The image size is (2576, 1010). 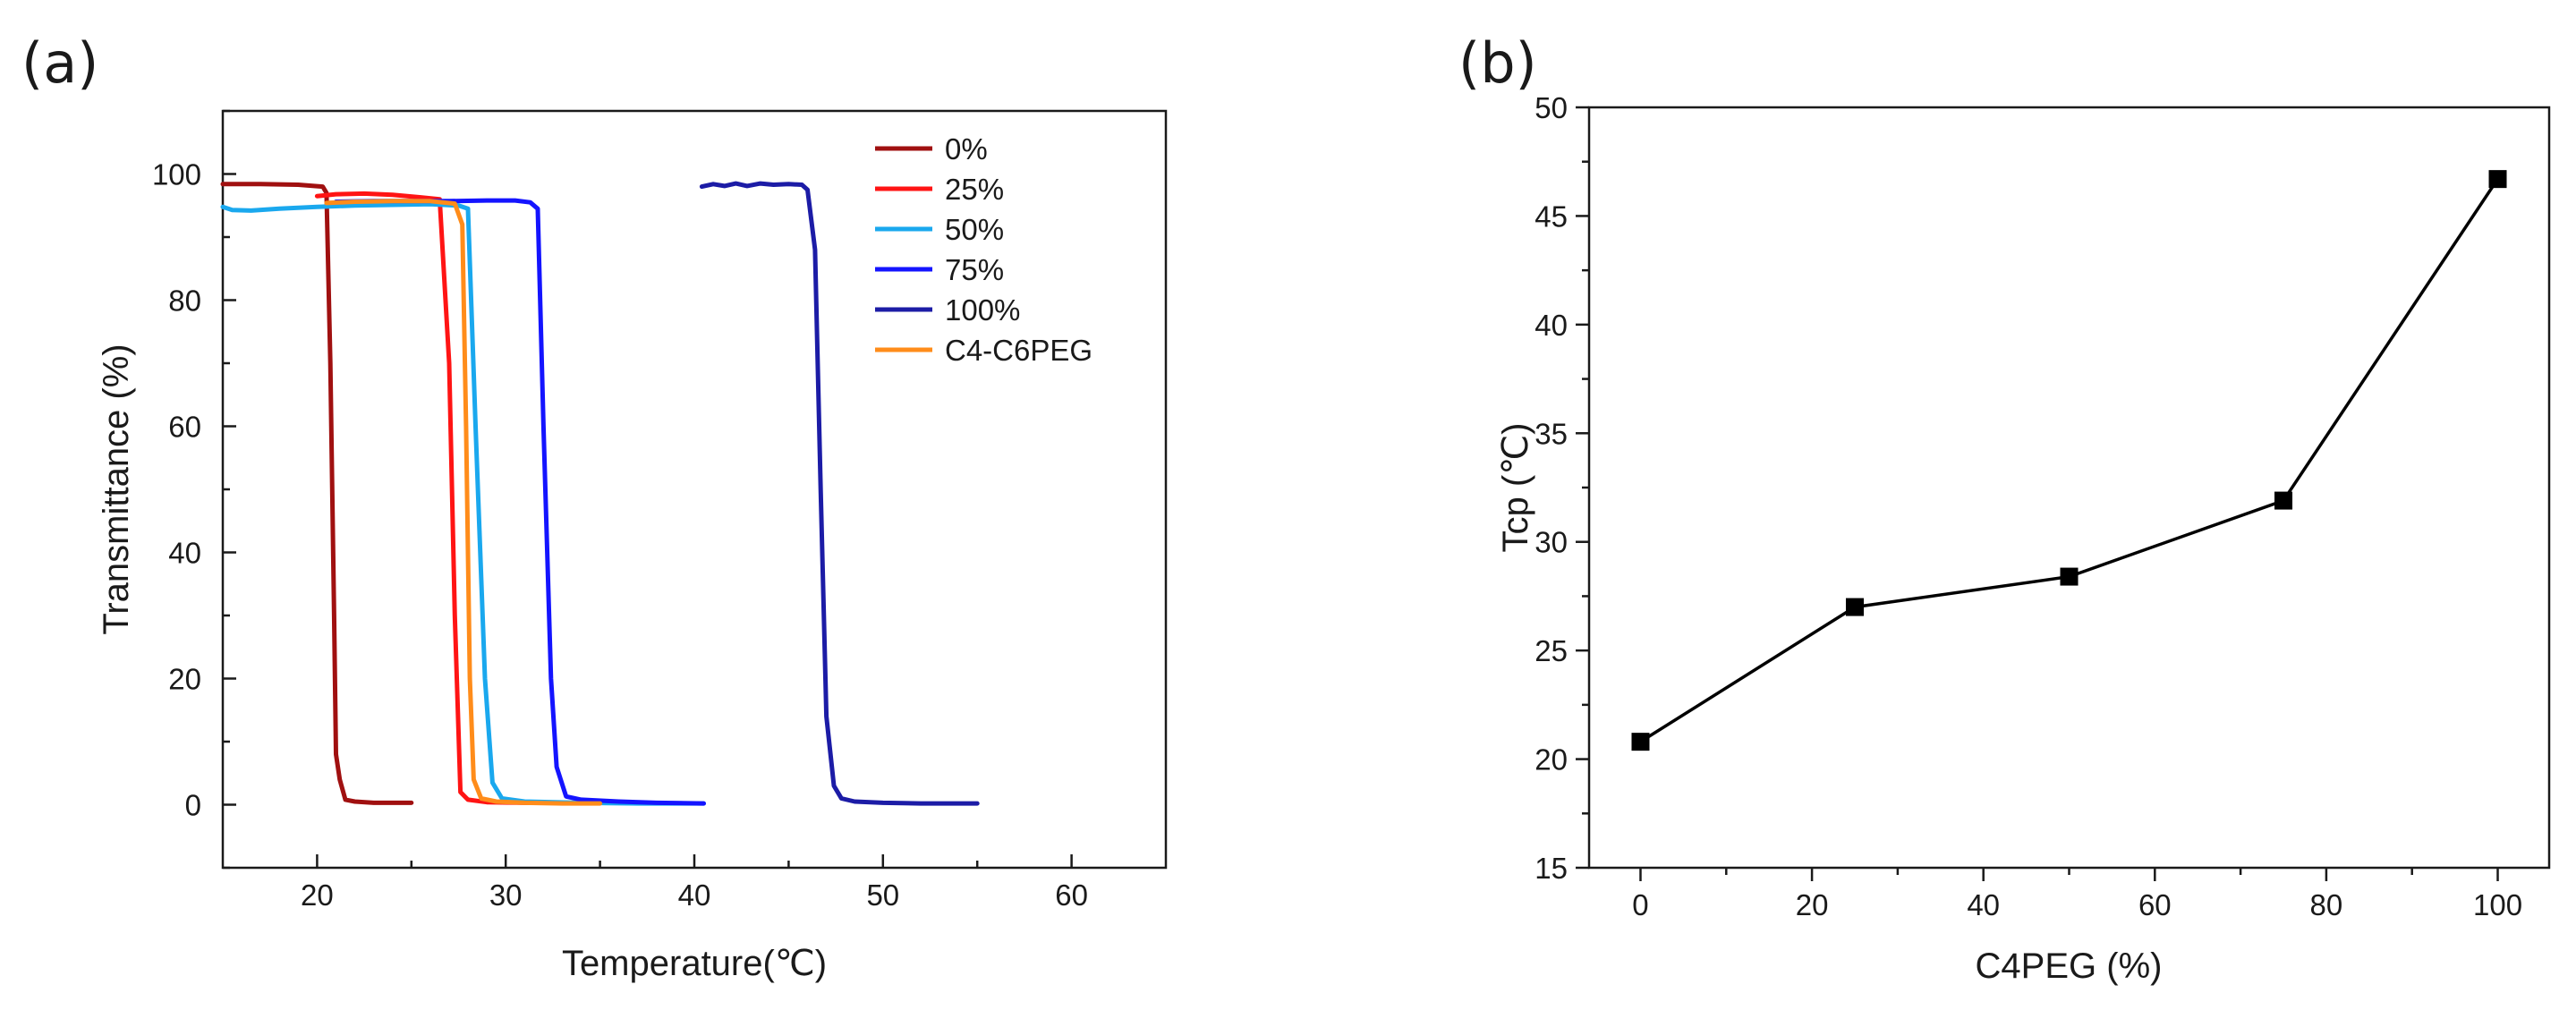 I want to click on y-tick-label: 0, so click(x=193, y=806).